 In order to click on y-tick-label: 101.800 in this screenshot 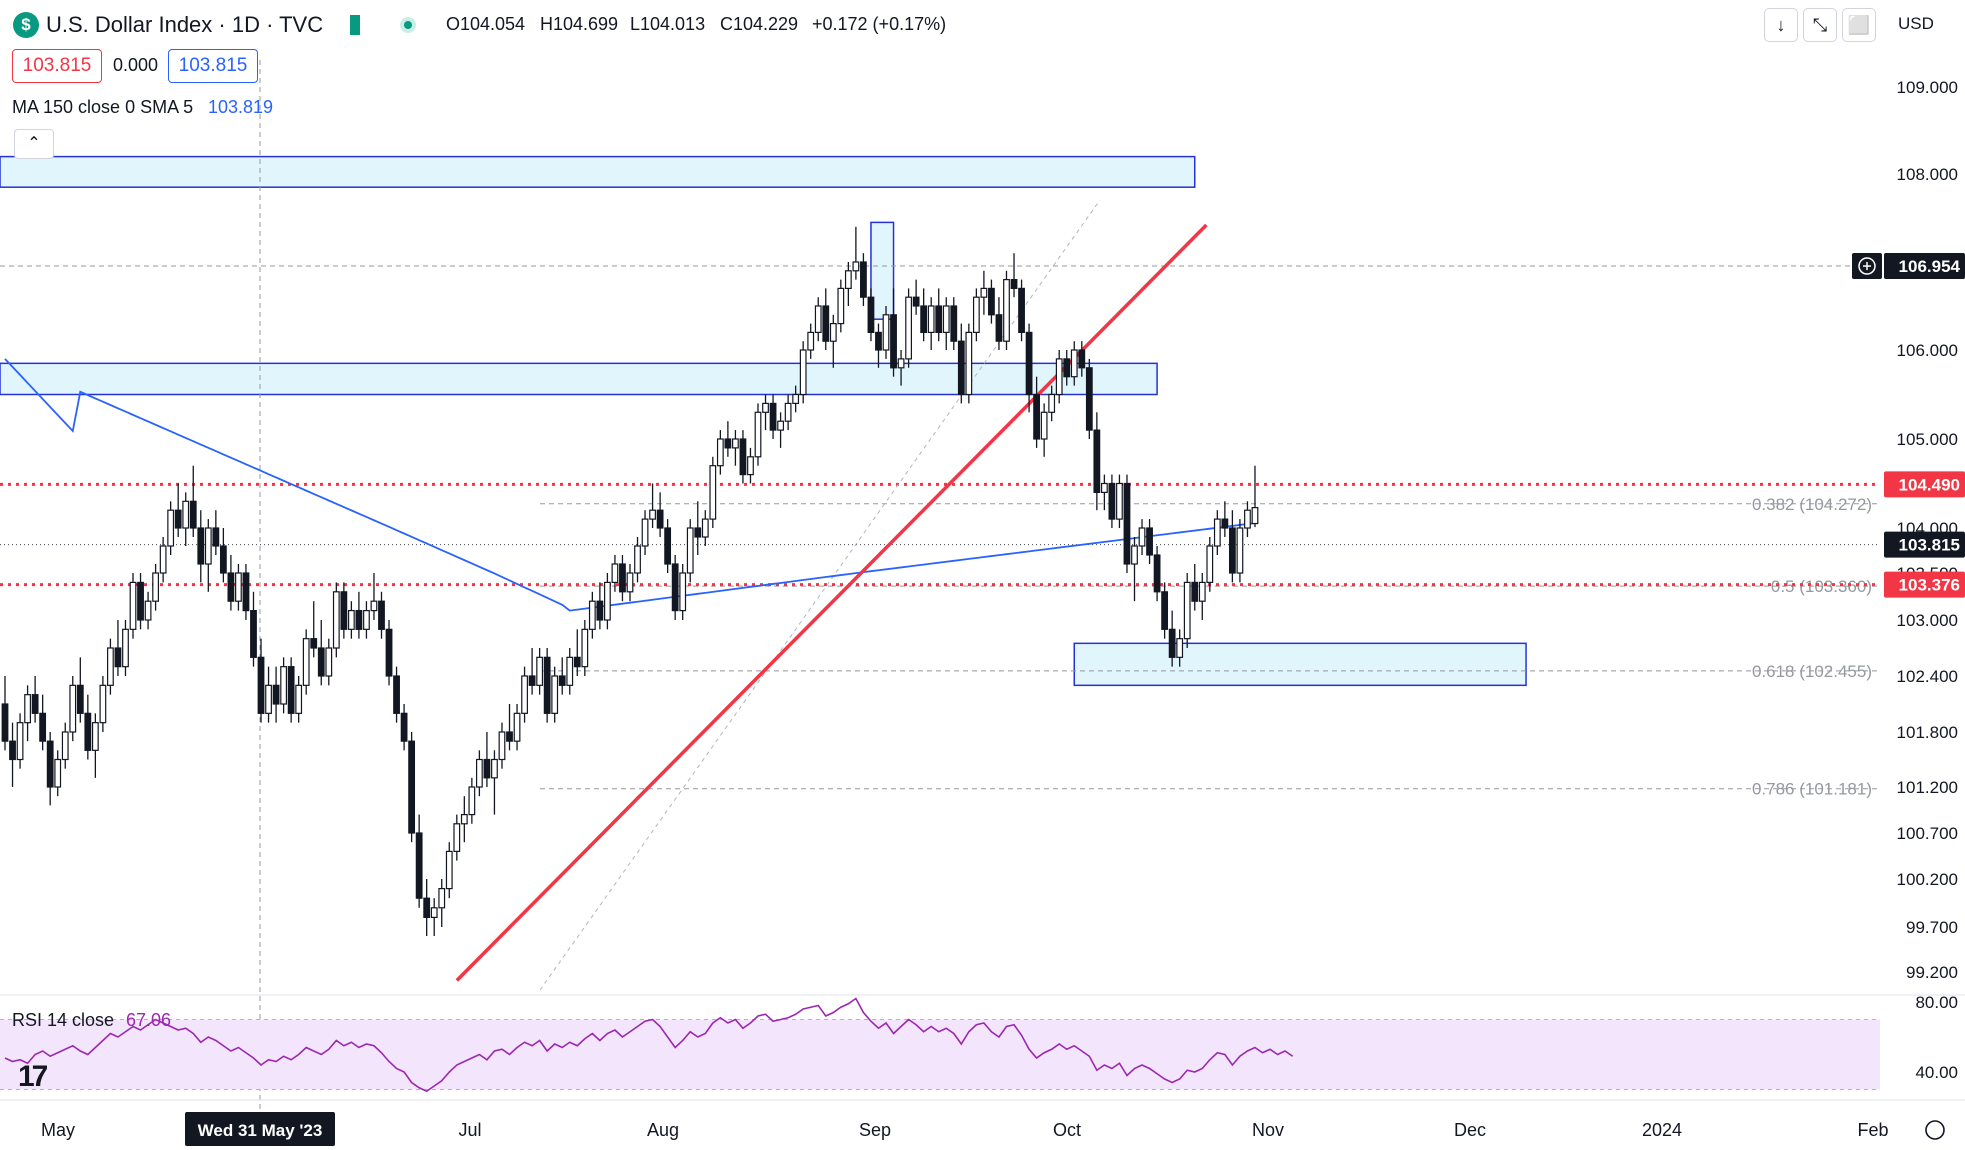, I will do `click(1927, 732)`.